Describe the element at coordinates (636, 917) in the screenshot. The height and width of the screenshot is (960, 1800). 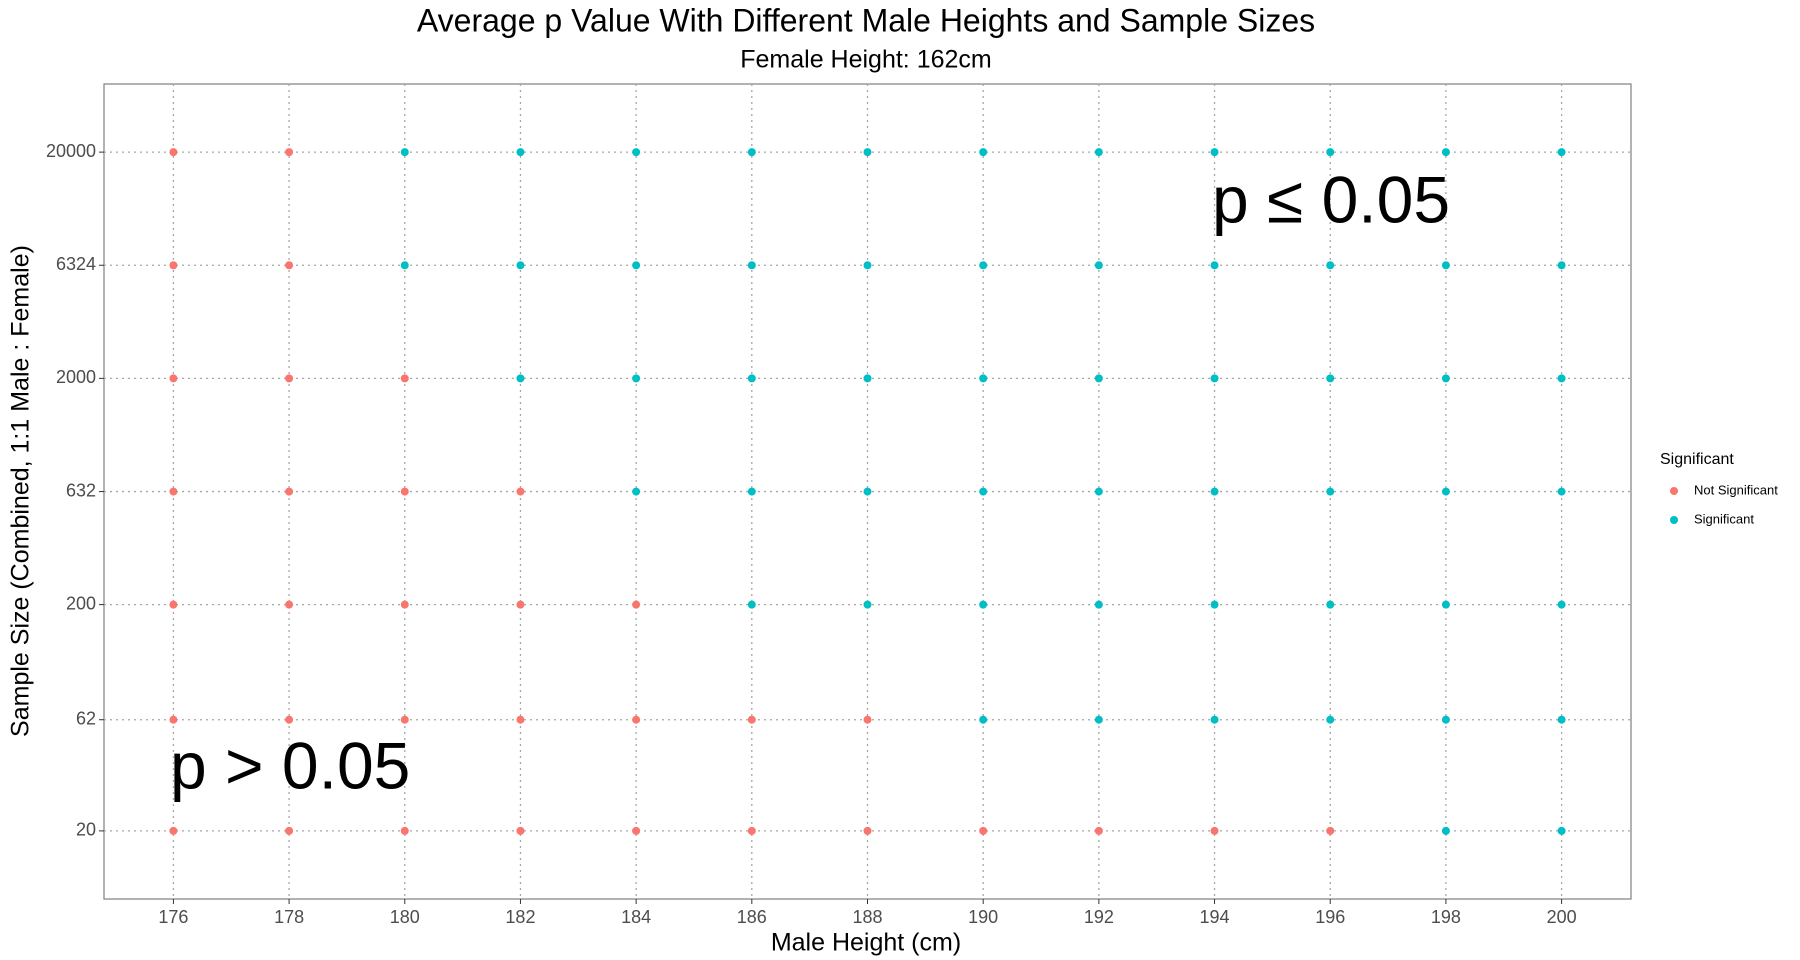
I see `x-tick-label: 184` at that location.